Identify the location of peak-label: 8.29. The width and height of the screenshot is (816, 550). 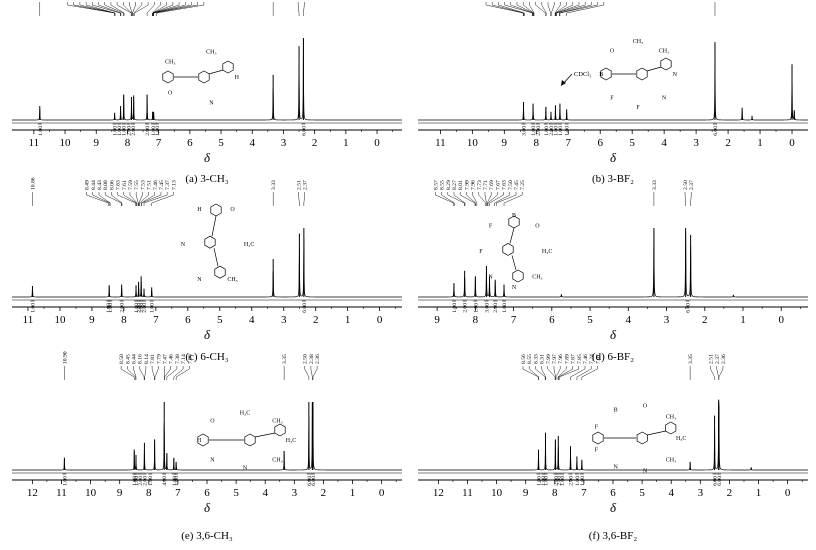
(449, 185).